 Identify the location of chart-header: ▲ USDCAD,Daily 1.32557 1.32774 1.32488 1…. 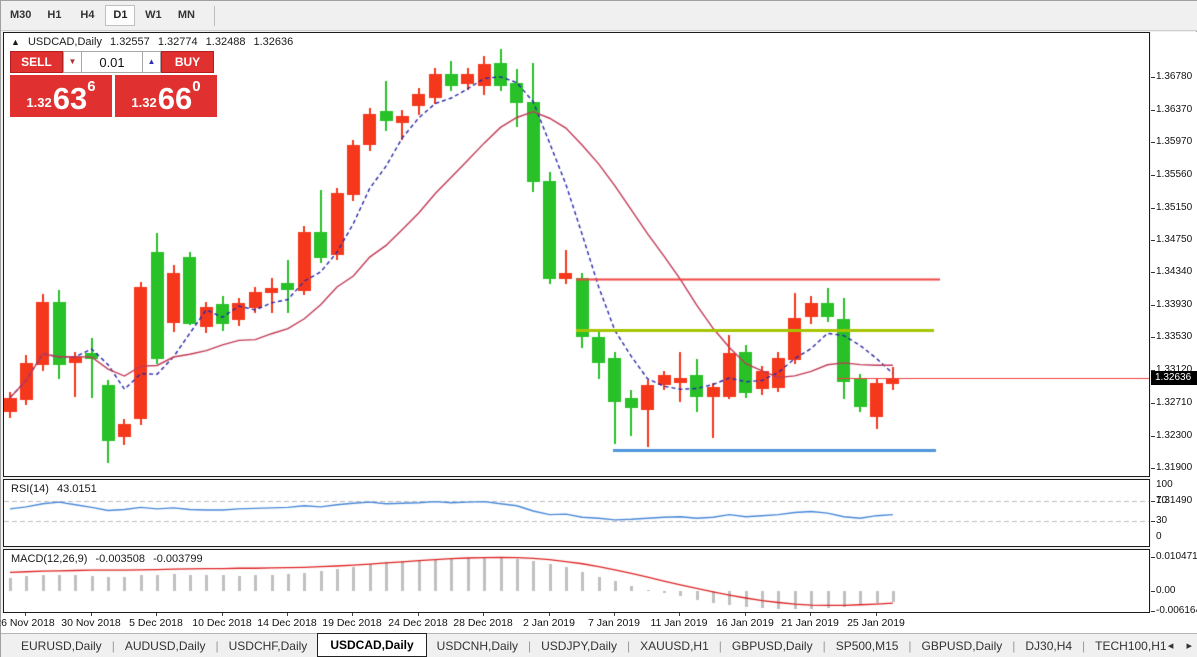
(154, 42).